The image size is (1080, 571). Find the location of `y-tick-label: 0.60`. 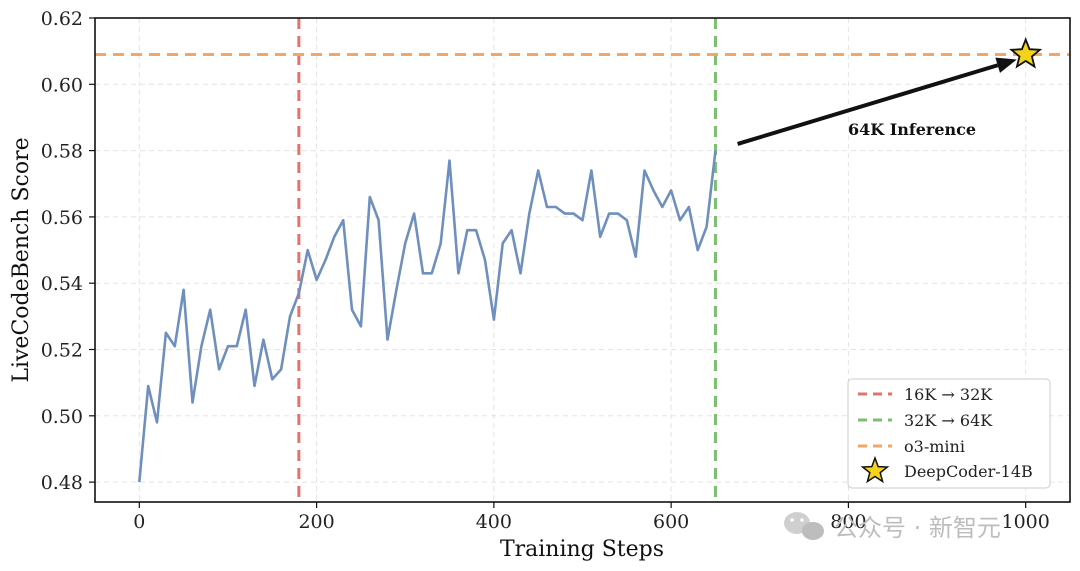

y-tick-label: 0.60 is located at coordinates (62, 85).